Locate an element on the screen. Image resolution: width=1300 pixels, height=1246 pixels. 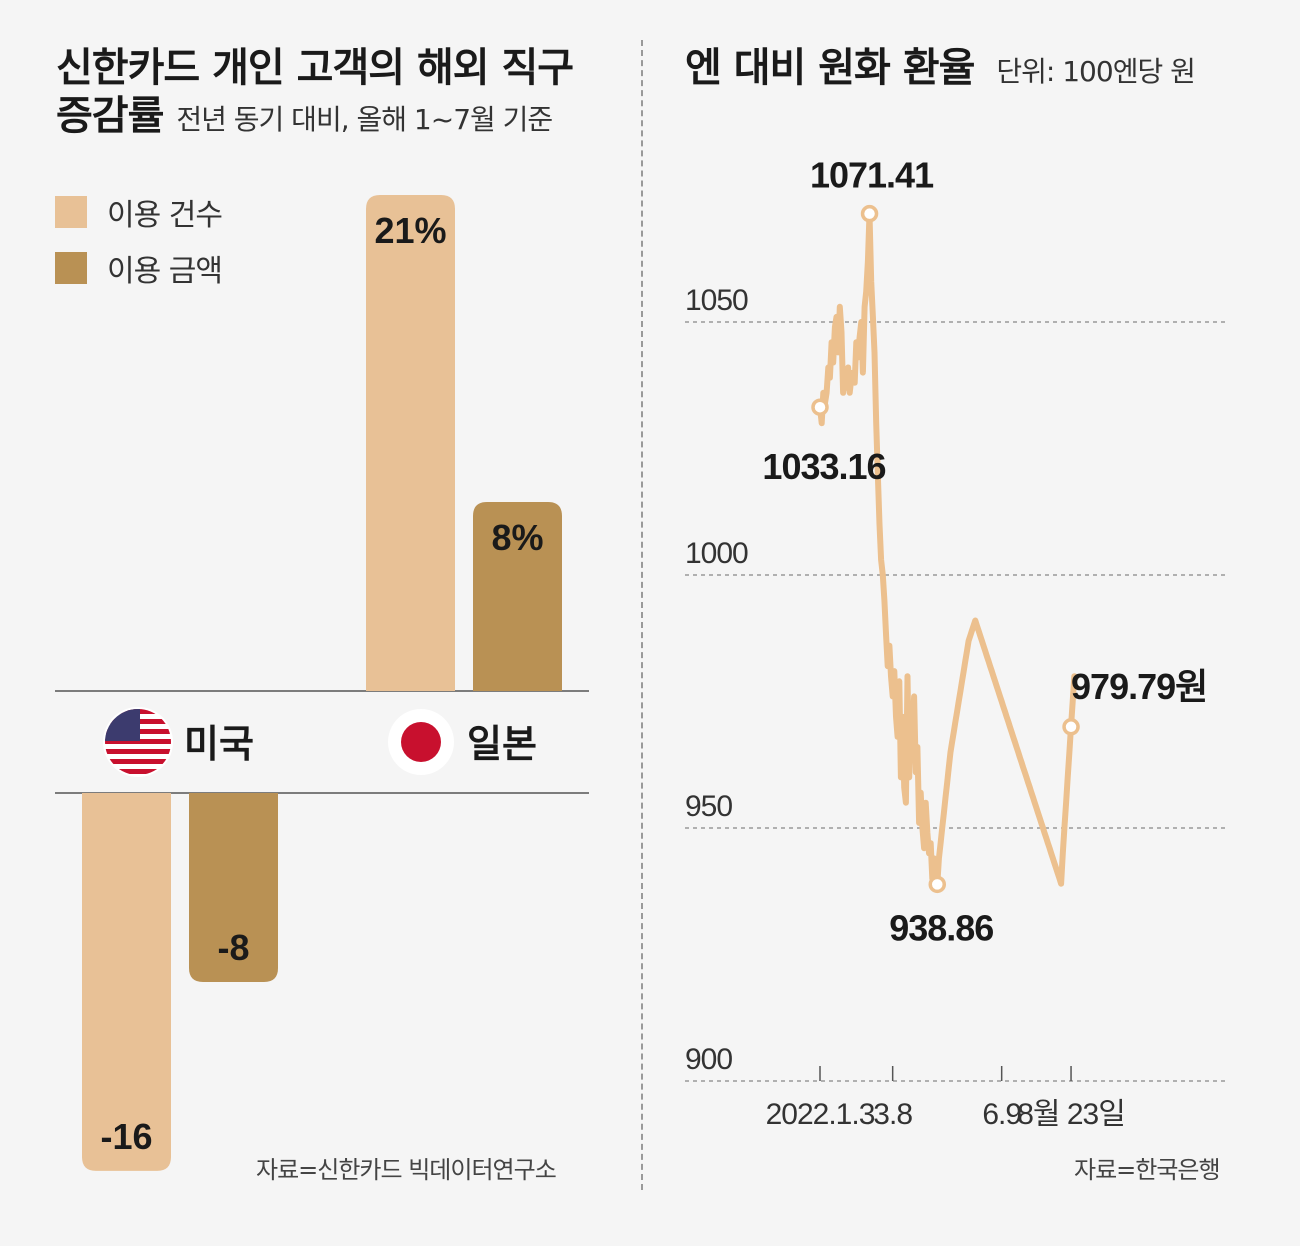
x-tick-label-2: 6.9 is located at coordinates (1001, 1114).